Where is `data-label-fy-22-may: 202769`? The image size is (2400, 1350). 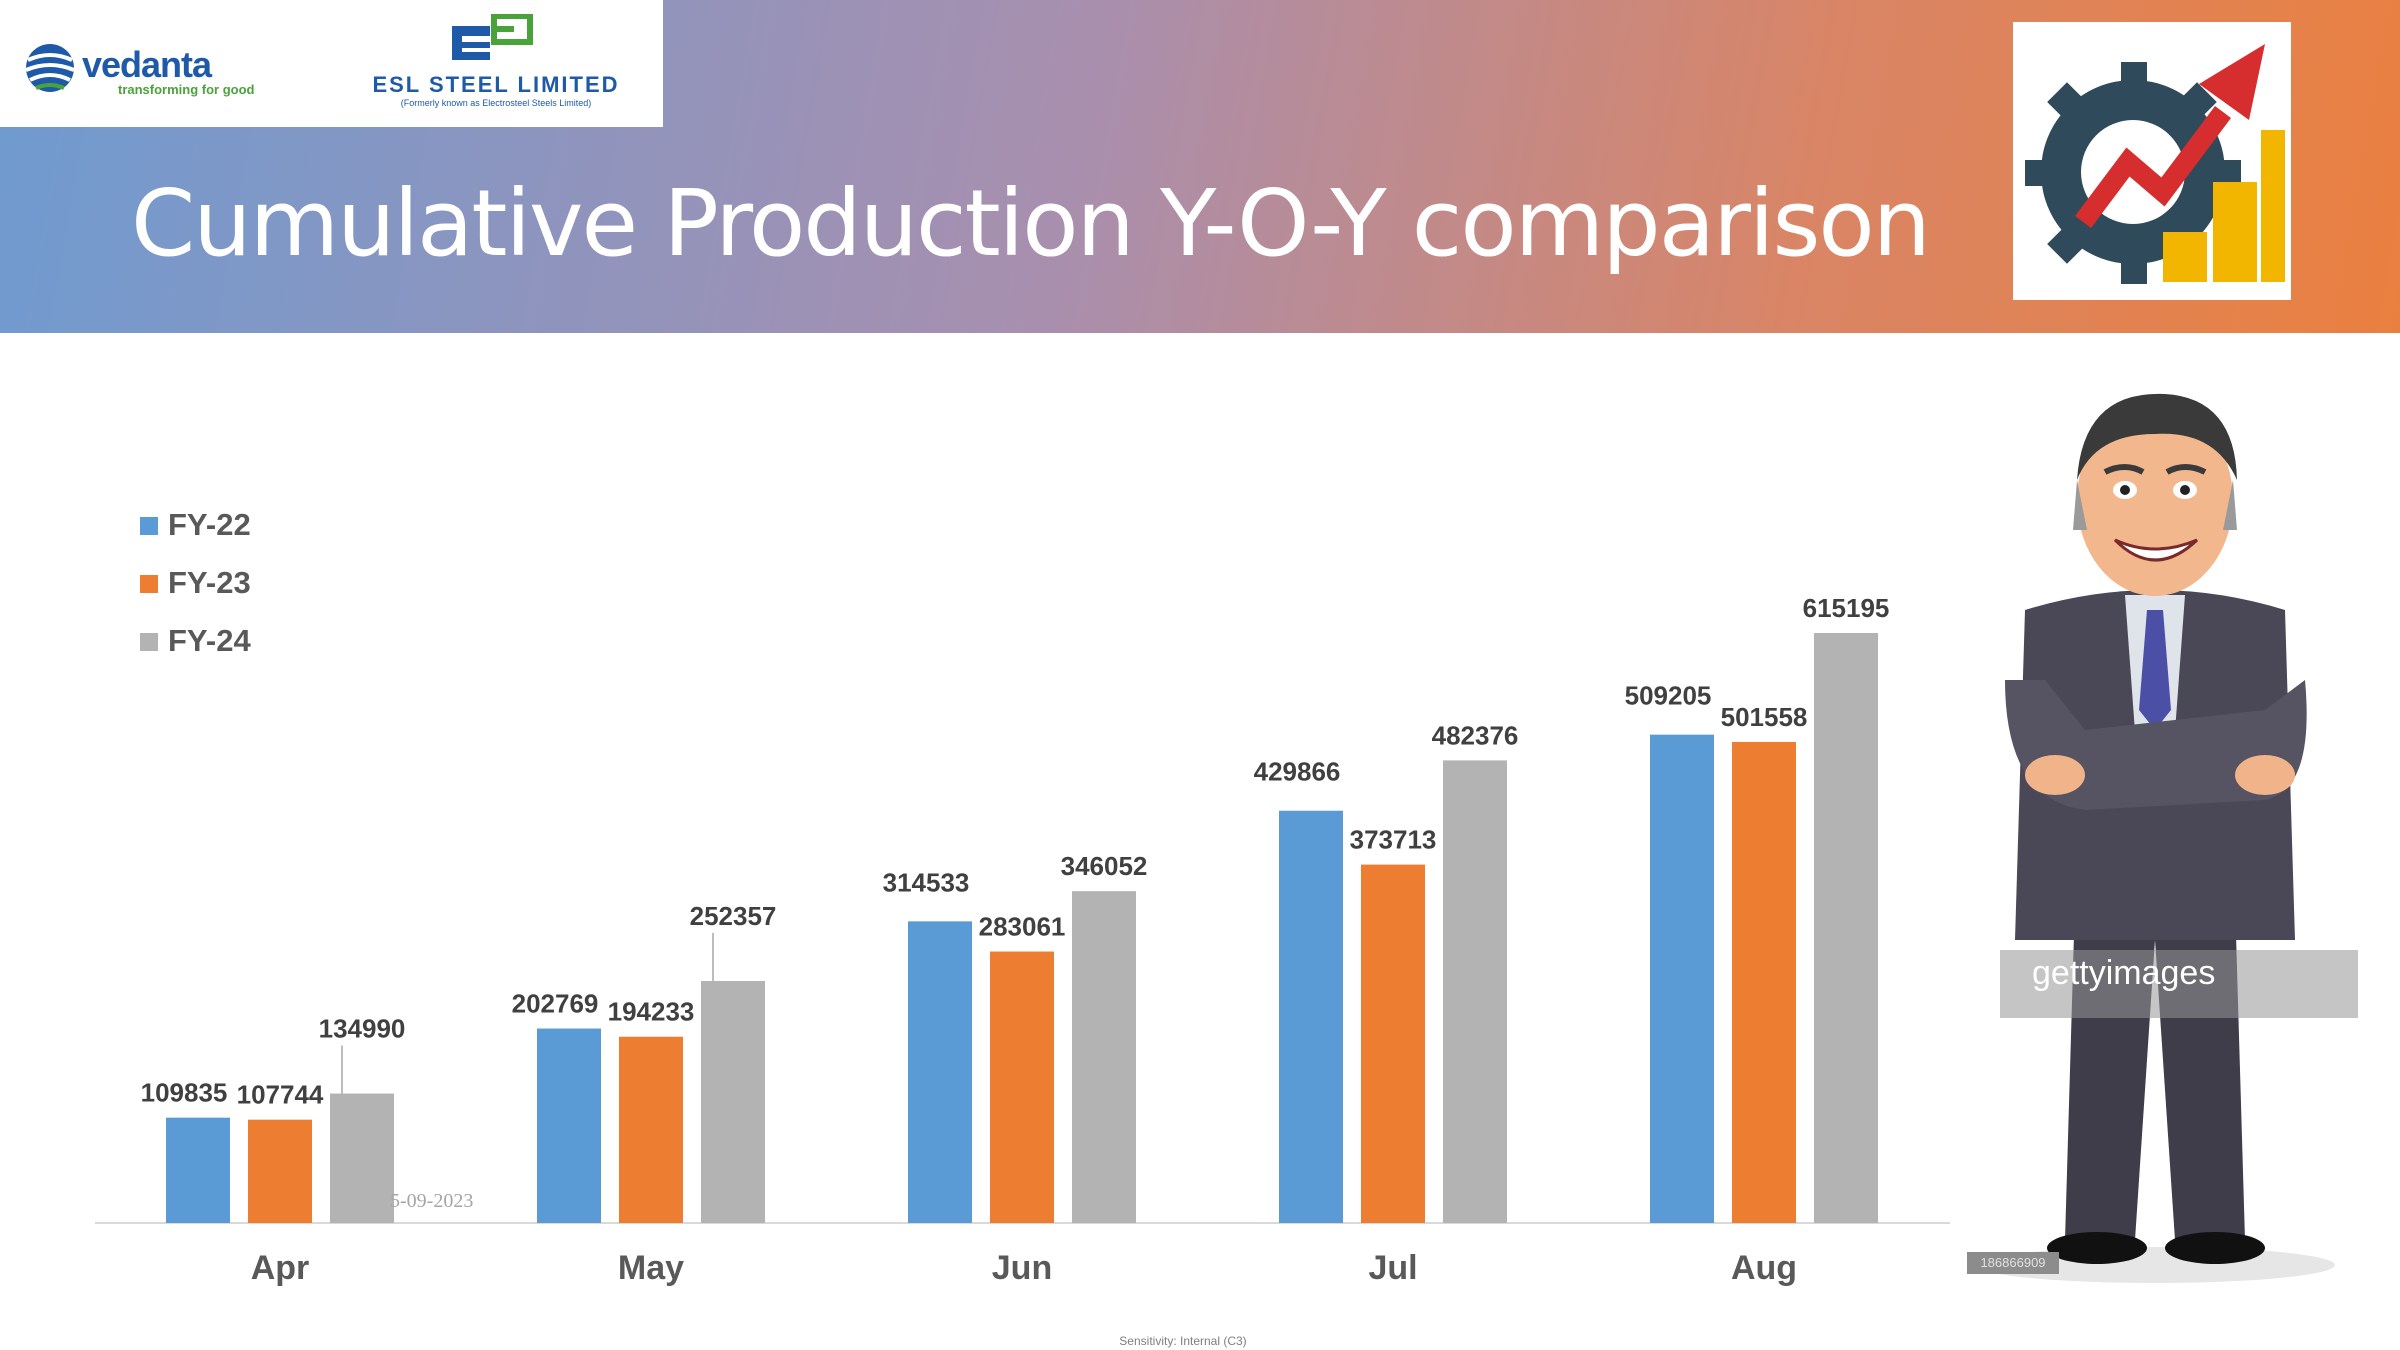 data-label-fy-22-may: 202769 is located at coordinates (555, 1004).